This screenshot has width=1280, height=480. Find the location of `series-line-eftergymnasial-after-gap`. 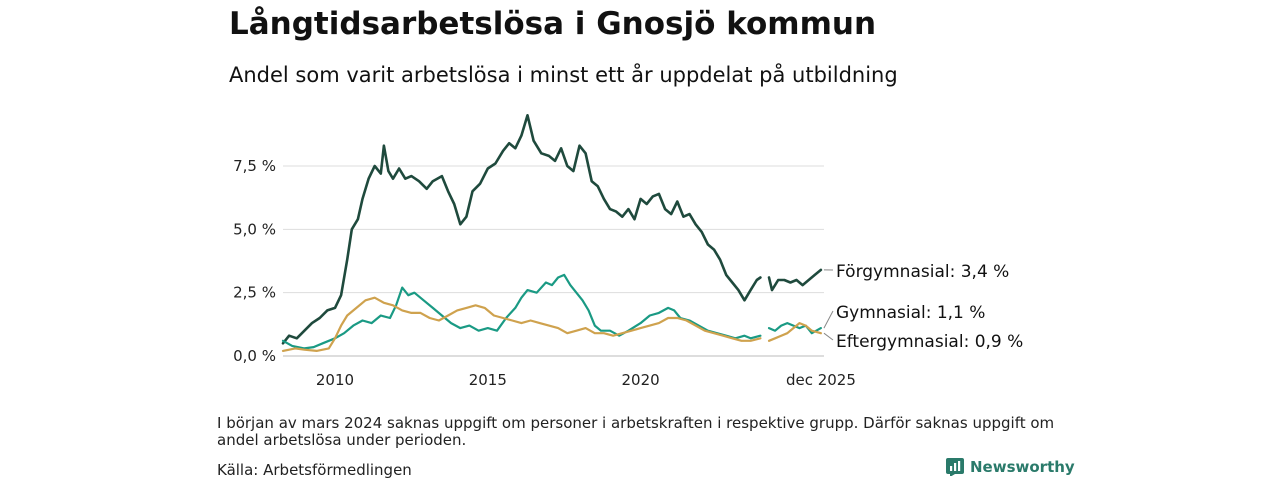

series-line-eftergymnasial-after-gap is located at coordinates (794, 332).